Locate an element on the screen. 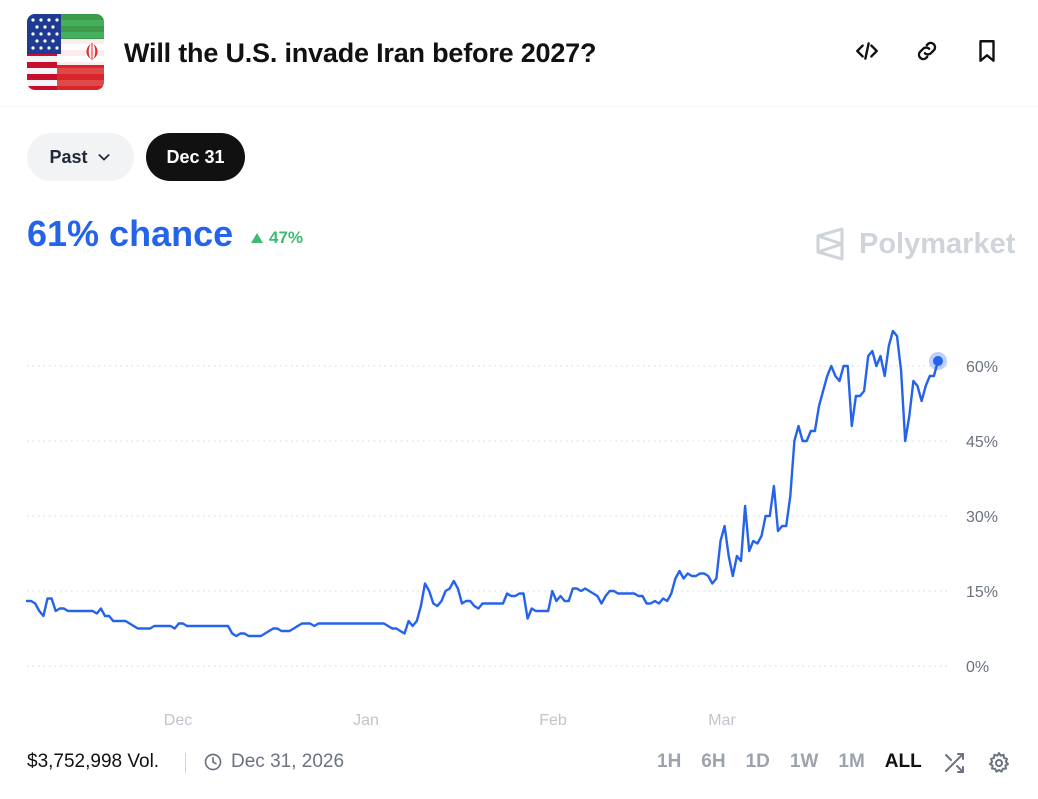  date-filter-label: Dec 31 is located at coordinates (195, 156).